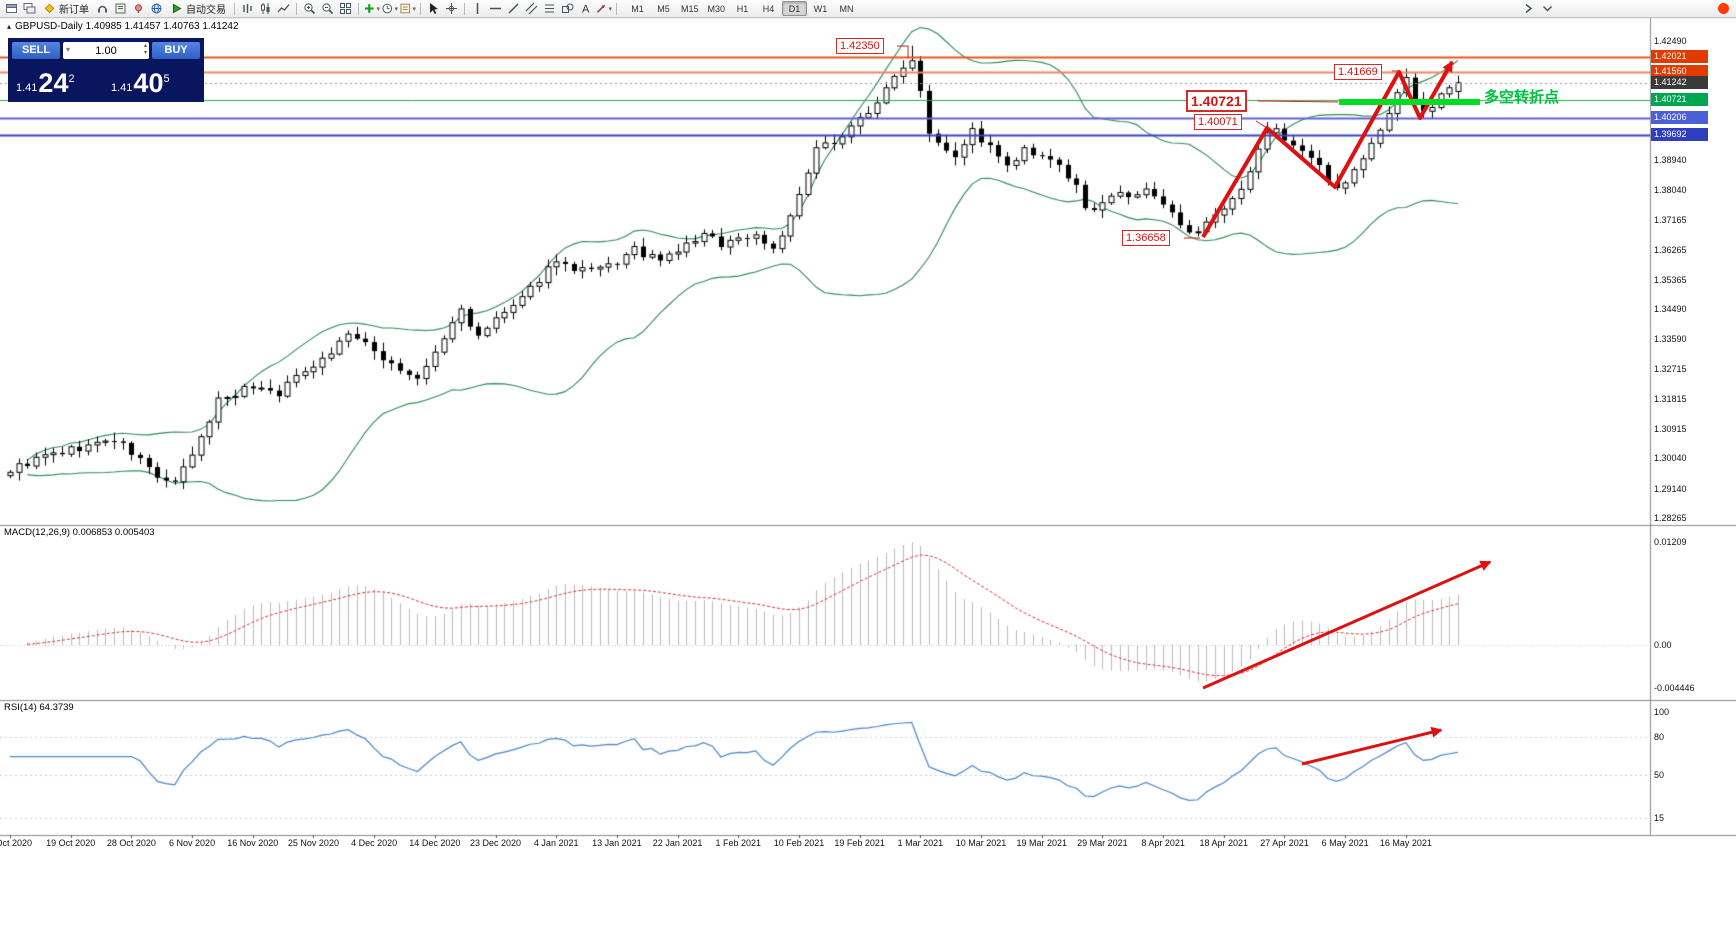 The width and height of the screenshot is (1736, 939). Describe the element at coordinates (345, 8) in the screenshot. I see `tile-windows-icon` at that location.